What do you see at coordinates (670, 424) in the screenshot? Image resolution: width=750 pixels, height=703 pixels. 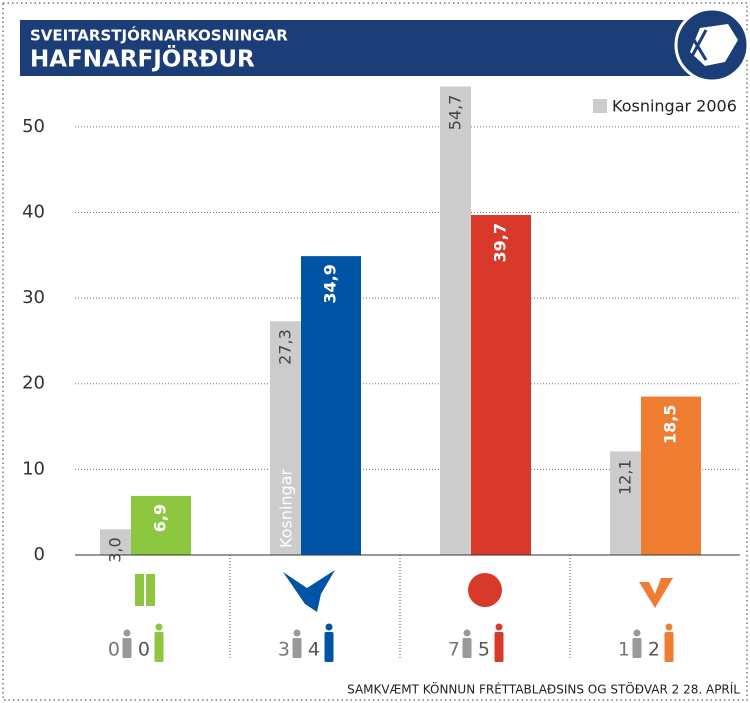 I see `value-label: 18,5` at bounding box center [670, 424].